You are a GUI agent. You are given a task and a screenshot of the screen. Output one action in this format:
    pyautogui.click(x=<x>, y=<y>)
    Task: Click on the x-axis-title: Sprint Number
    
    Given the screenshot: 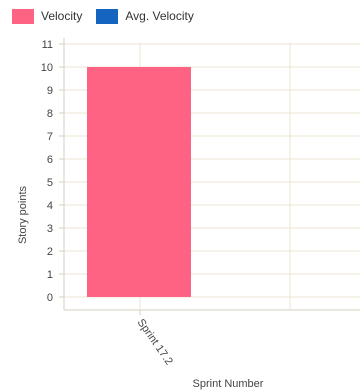 What is the action you would take?
    pyautogui.click(x=228, y=384)
    